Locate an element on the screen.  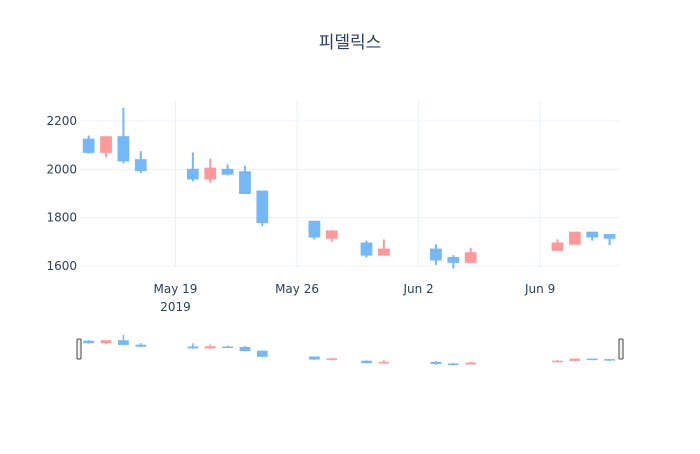
y-tick-label: 1600 is located at coordinates (61, 266).